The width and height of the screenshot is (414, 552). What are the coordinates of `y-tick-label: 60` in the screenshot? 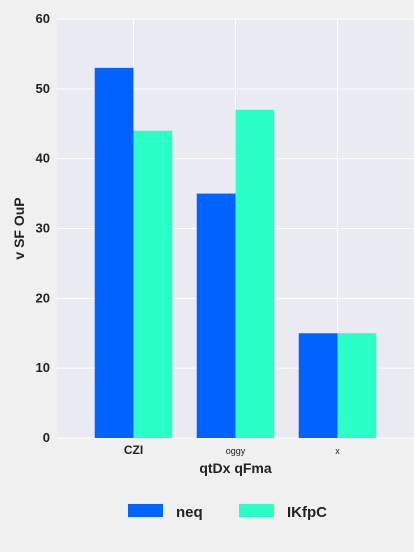 It's located at (43, 18).